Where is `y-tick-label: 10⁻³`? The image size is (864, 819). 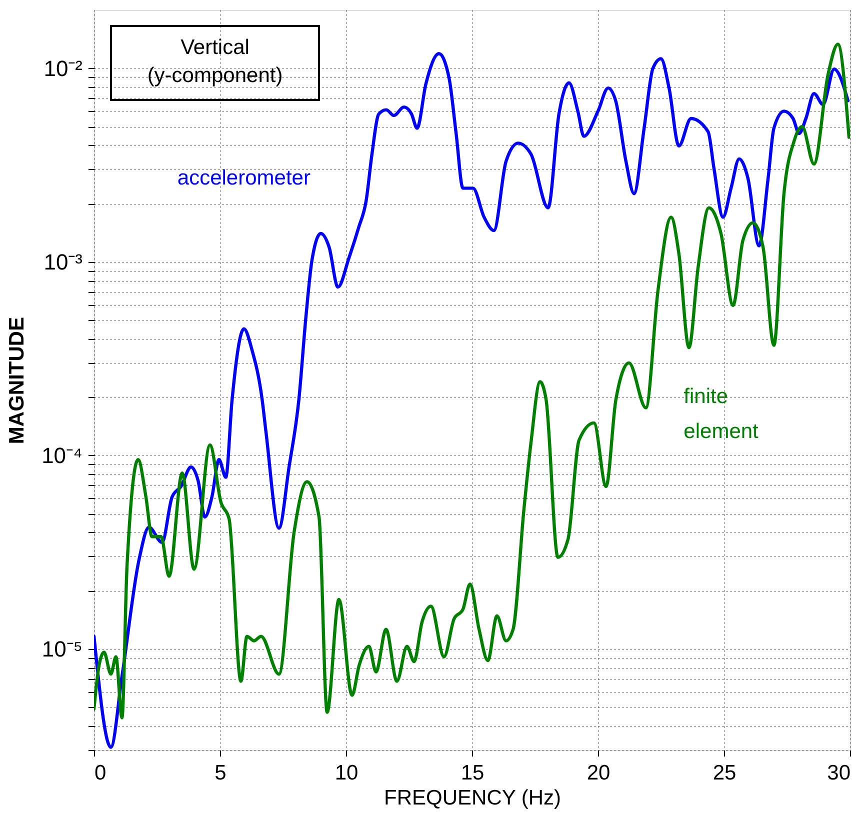
y-tick-label: 10⁻³ is located at coordinates (63, 261).